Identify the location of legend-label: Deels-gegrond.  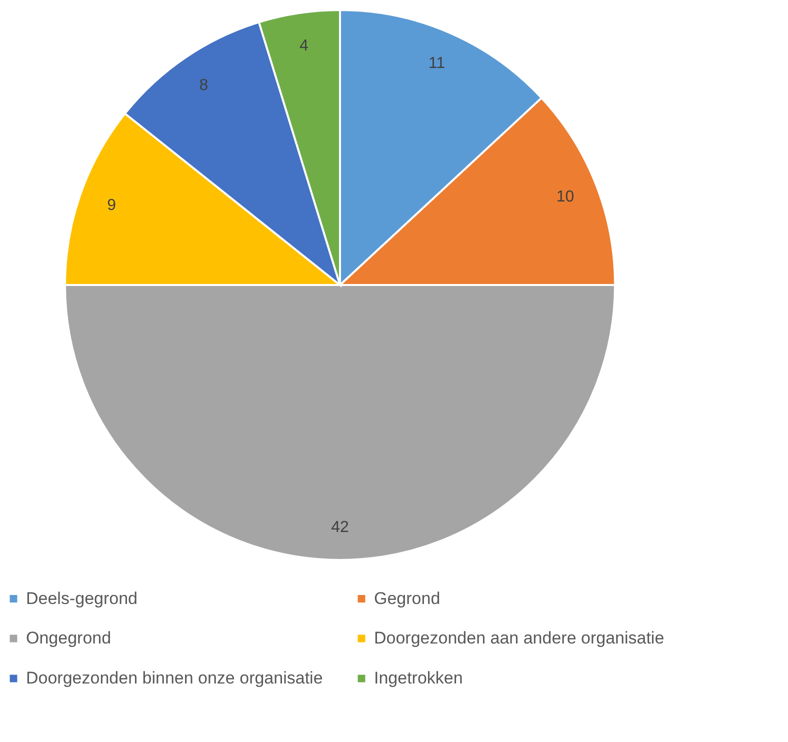
(82, 598).